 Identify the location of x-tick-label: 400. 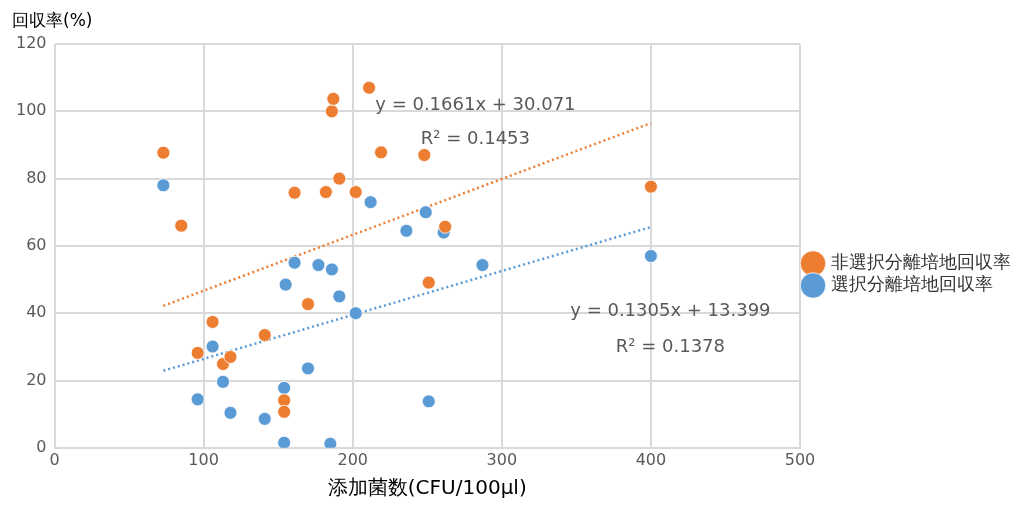
(651, 459).